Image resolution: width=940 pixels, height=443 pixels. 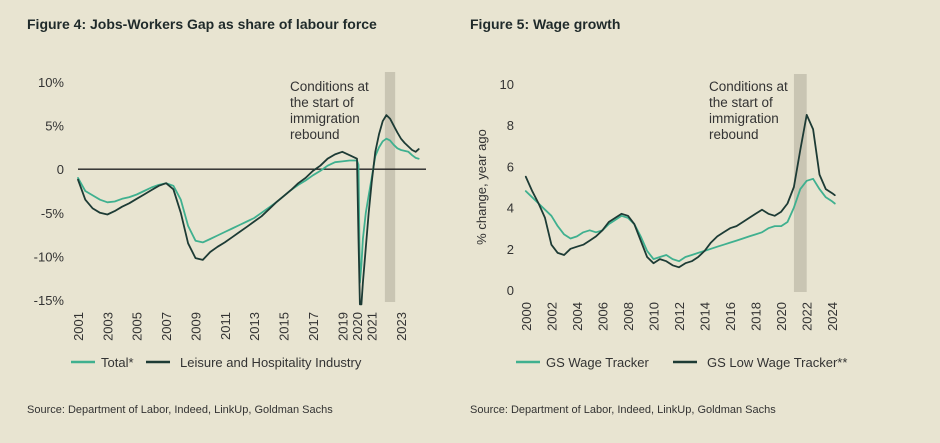 What do you see at coordinates (254, 326) in the screenshot?
I see `x-tick-label: 2013` at bounding box center [254, 326].